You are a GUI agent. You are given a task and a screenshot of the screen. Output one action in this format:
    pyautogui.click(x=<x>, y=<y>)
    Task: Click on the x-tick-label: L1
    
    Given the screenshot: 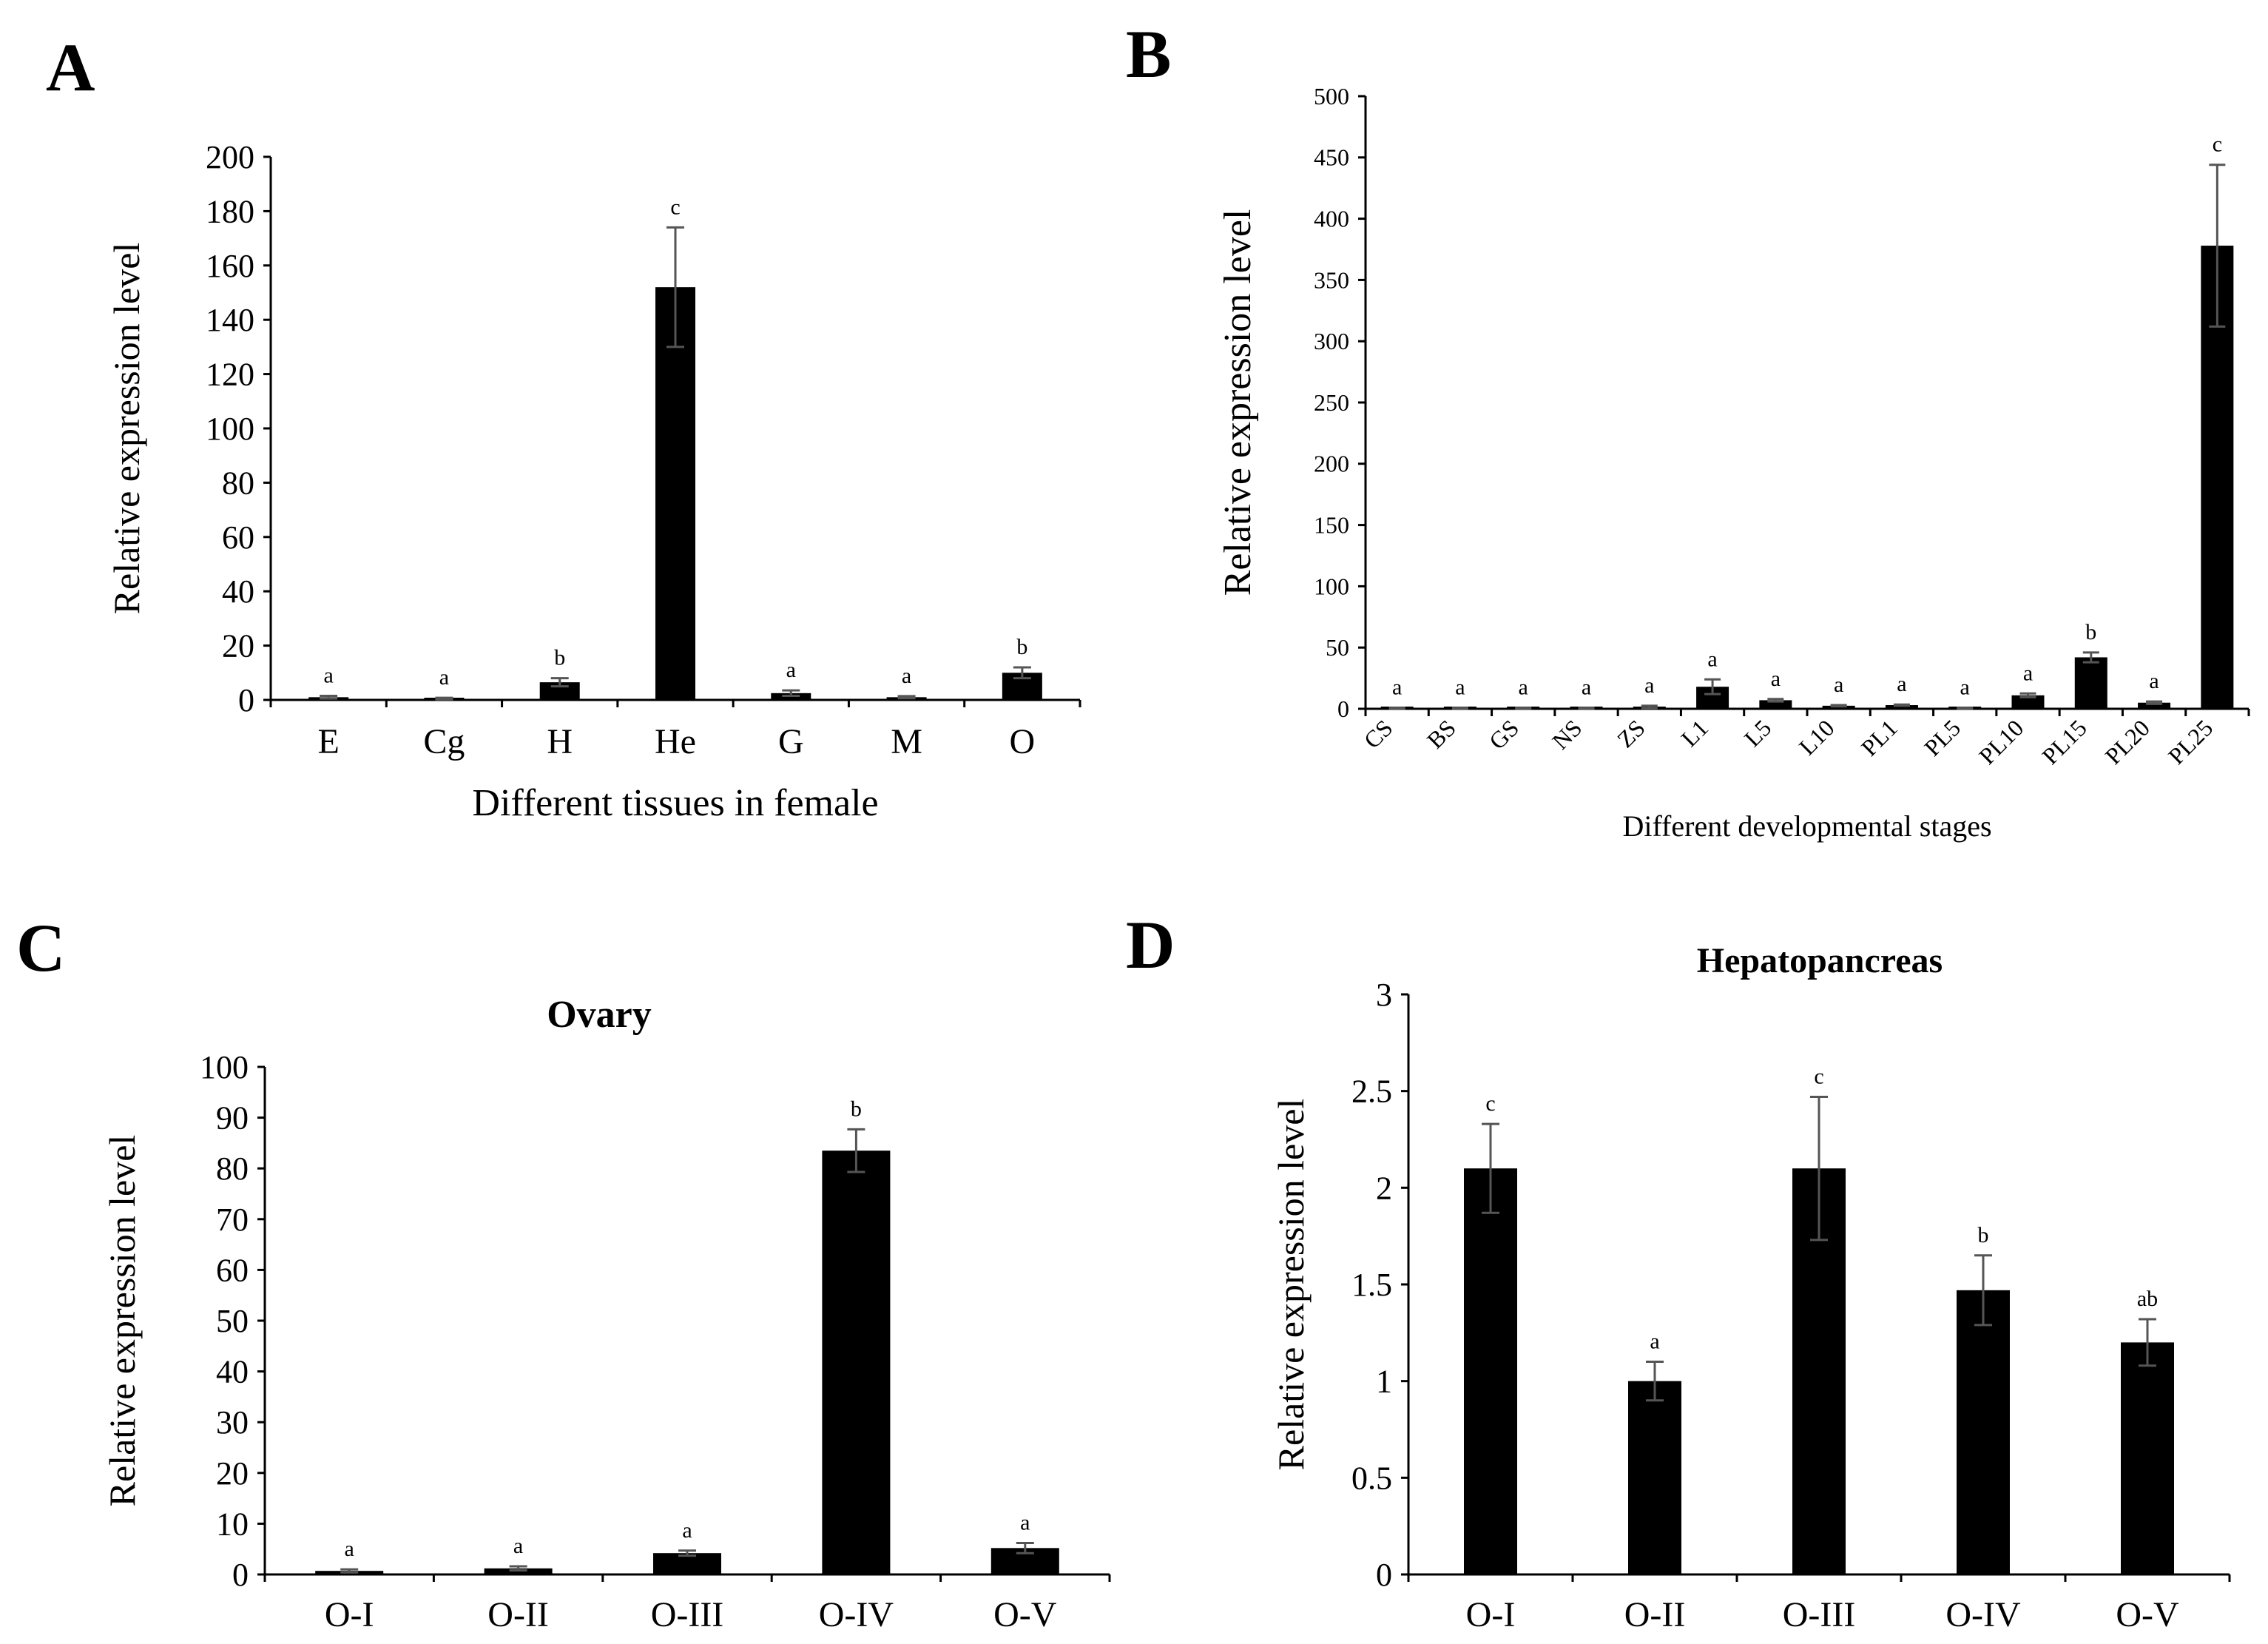 What is the action you would take?
    pyautogui.click(x=1694, y=733)
    